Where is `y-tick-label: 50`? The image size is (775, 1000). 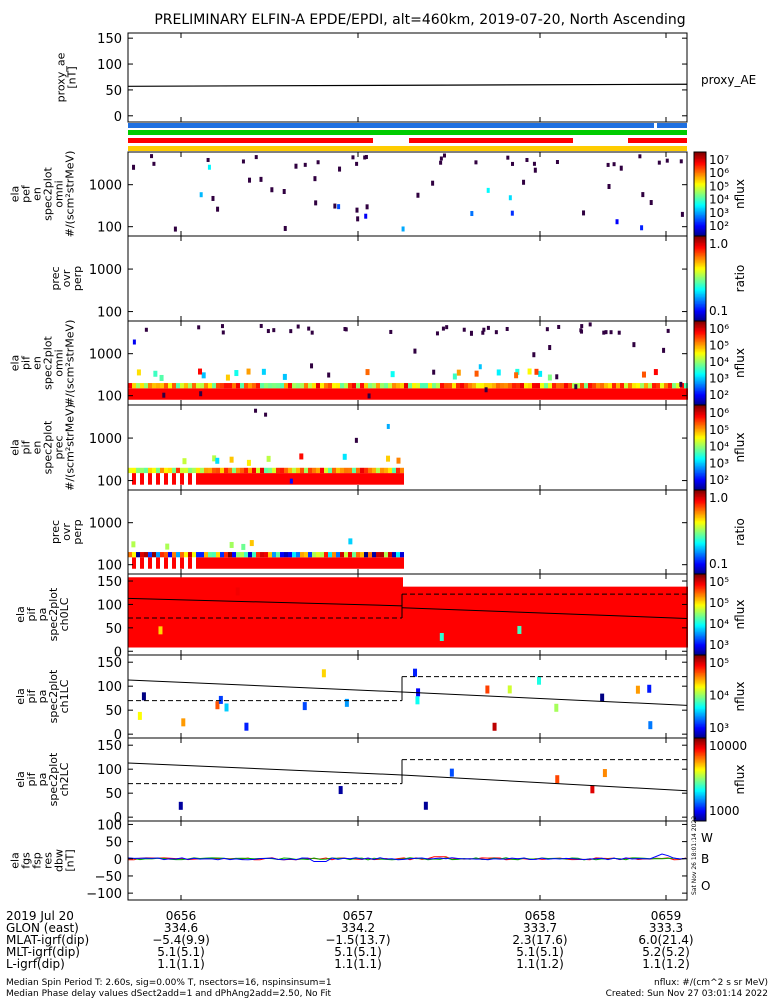
y-tick-label: 50 is located at coordinates (113, 843).